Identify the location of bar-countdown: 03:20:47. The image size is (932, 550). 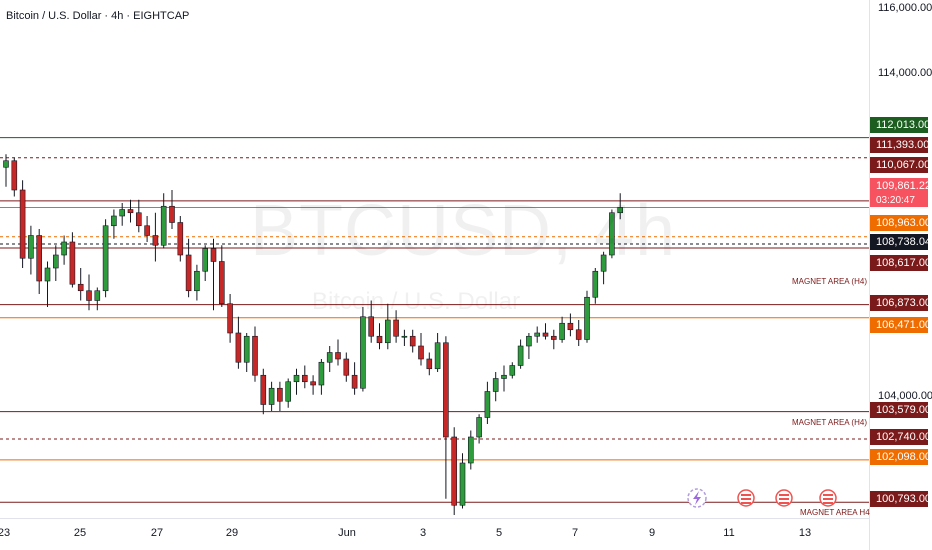
(899, 200).